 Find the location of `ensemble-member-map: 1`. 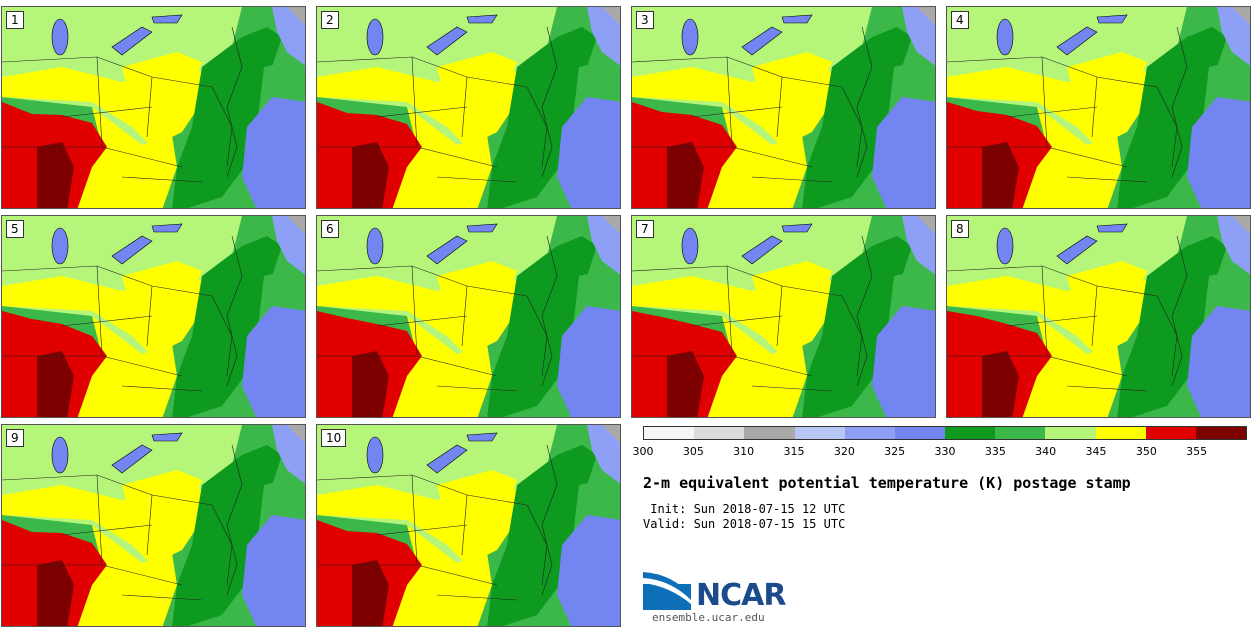

ensemble-member-map: 1 is located at coordinates (153, 107).